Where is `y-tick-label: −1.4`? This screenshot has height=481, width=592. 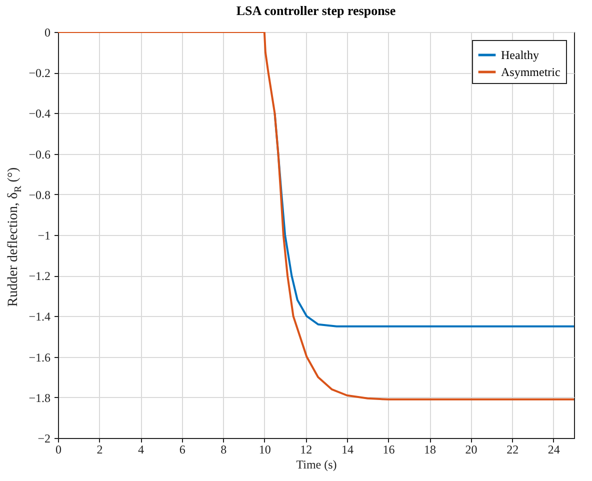 y-tick-label: −1.4 is located at coordinates (39, 317).